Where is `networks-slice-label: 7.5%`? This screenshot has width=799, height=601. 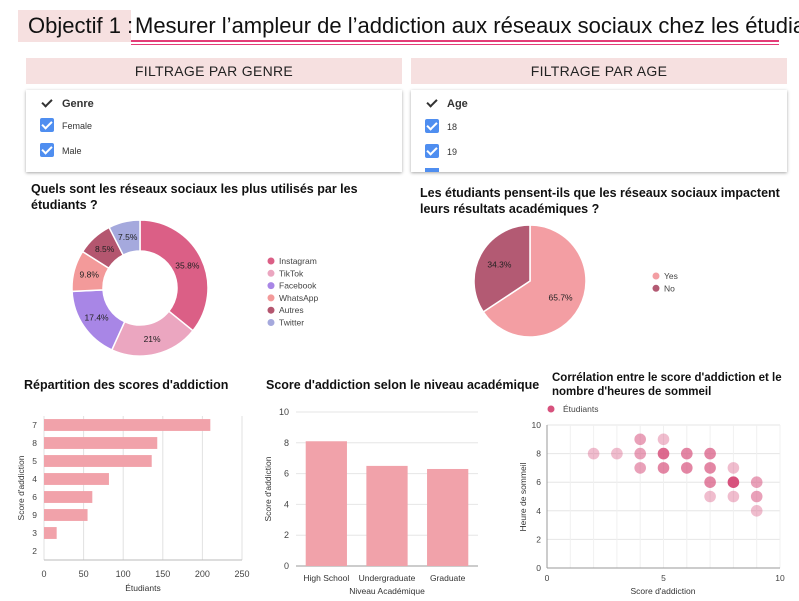
networks-slice-label: 7.5% is located at coordinates (128, 237).